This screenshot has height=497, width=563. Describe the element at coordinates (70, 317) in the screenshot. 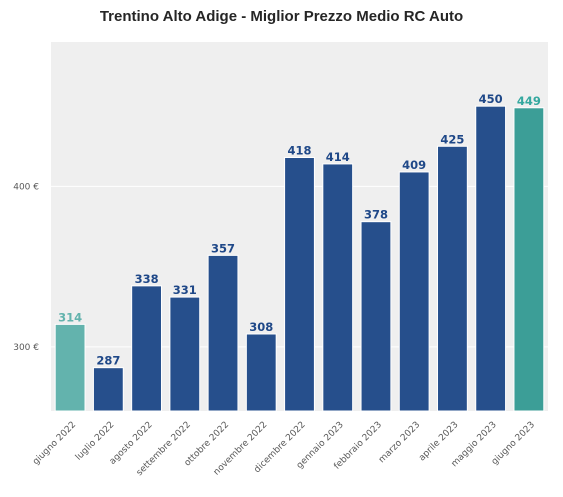

I see `value-label: 314` at that location.